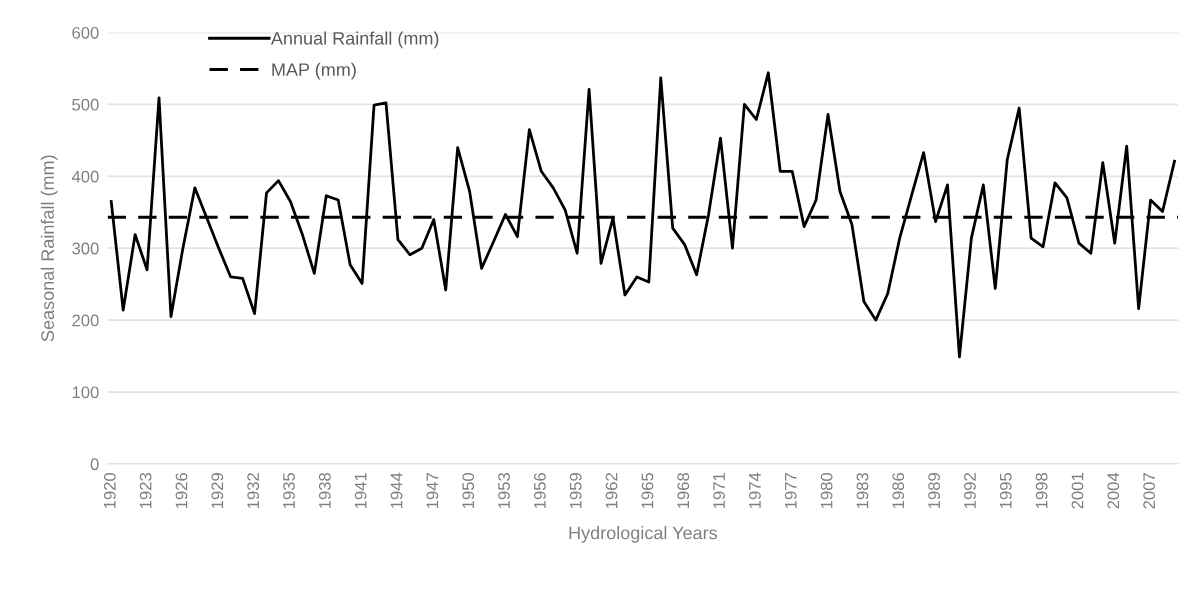 The width and height of the screenshot is (1196, 591). I want to click on legend-label: Annual Rainfall (mm), so click(354, 40).